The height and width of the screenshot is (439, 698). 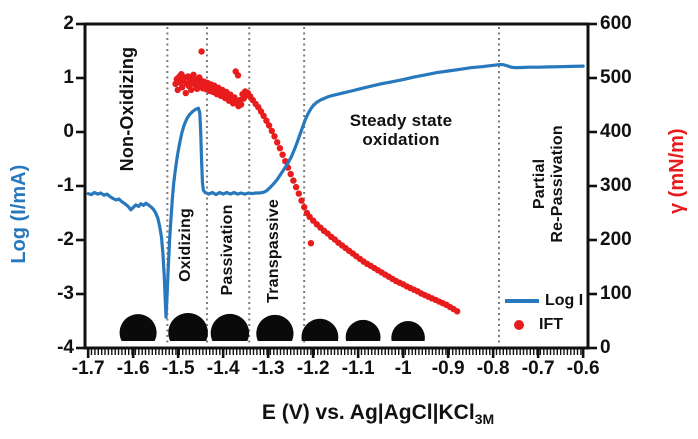 What do you see at coordinates (616, 293) in the screenshot?
I see `y-right-tick-label: 100` at bounding box center [616, 293].